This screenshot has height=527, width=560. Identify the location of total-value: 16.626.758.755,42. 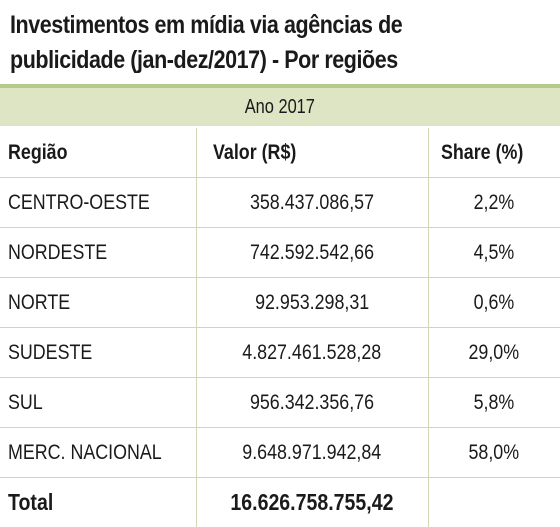
(312, 502).